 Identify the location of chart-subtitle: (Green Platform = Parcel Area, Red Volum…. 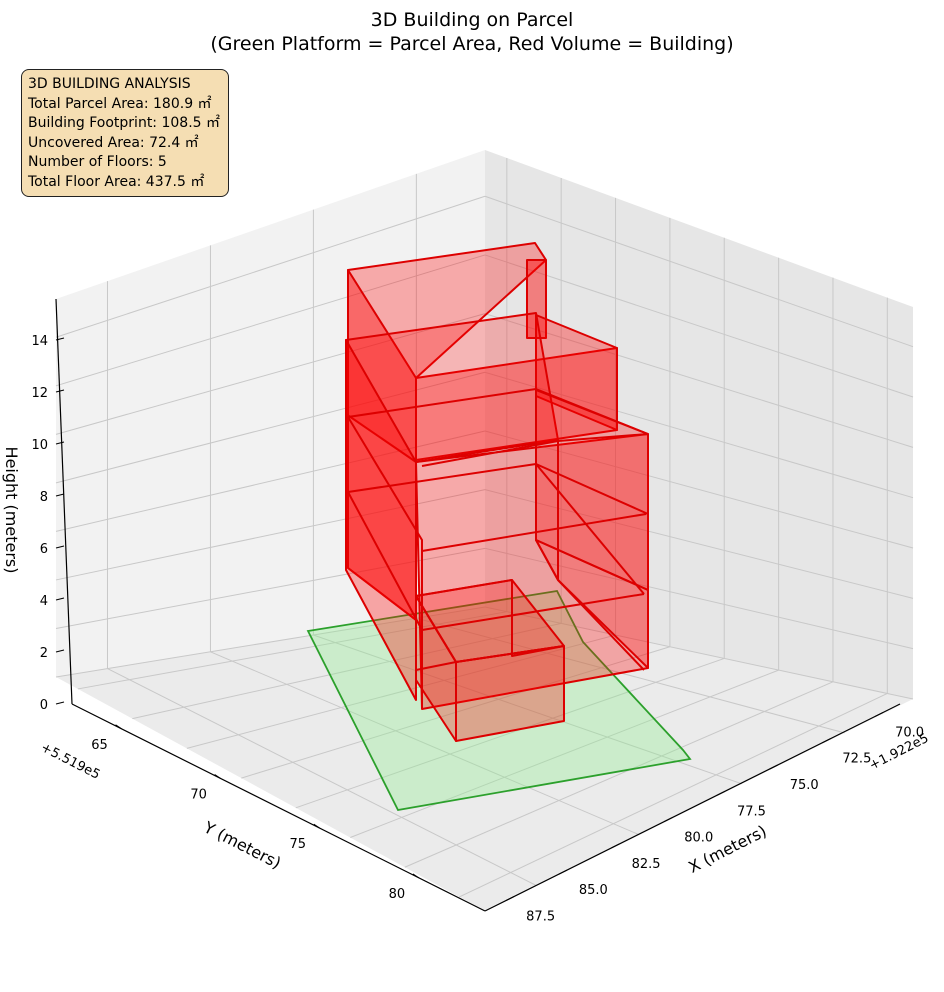
(471, 44).